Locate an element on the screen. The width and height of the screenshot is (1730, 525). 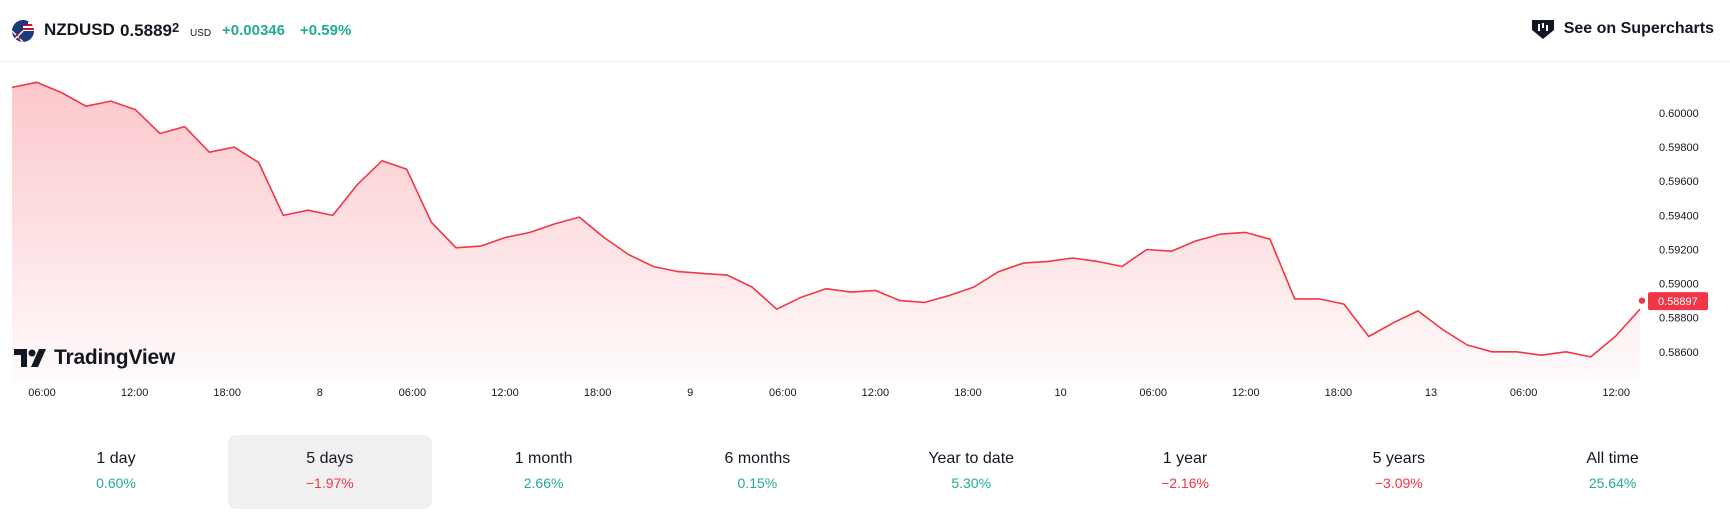
period-label: All time is located at coordinates (1612, 458).